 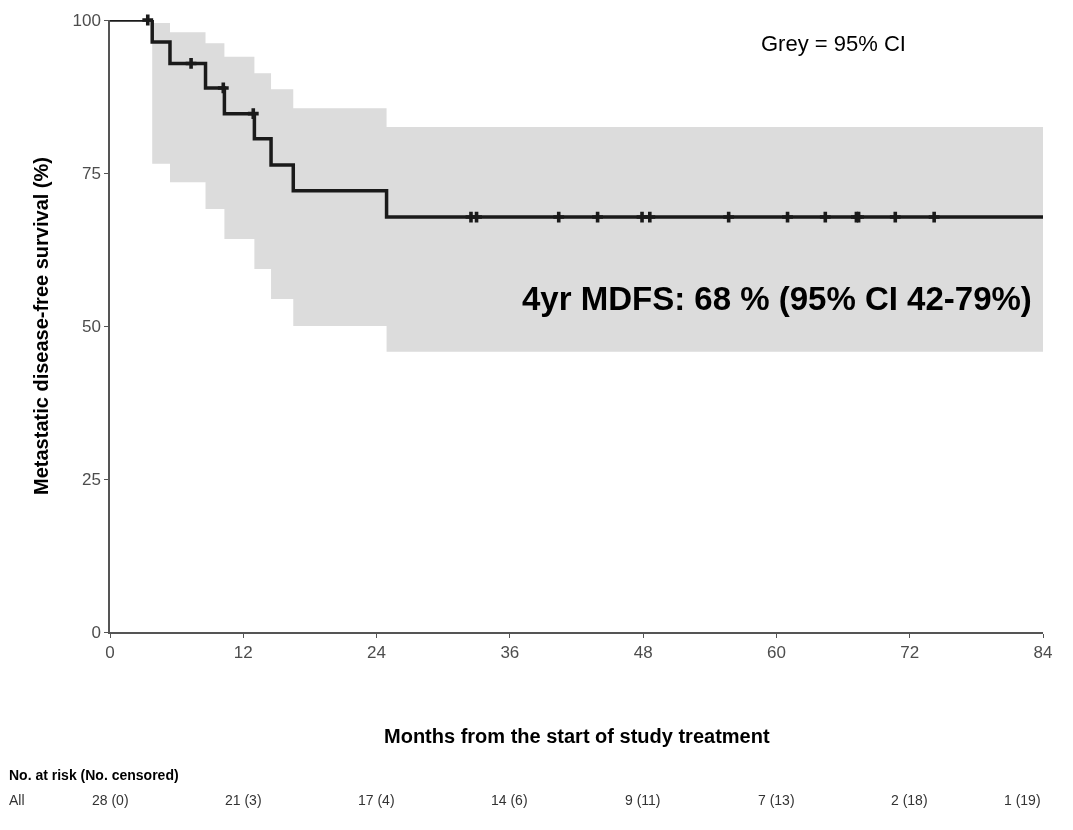 What do you see at coordinates (377, 653) in the screenshot?
I see `x-tick-label: 24` at bounding box center [377, 653].